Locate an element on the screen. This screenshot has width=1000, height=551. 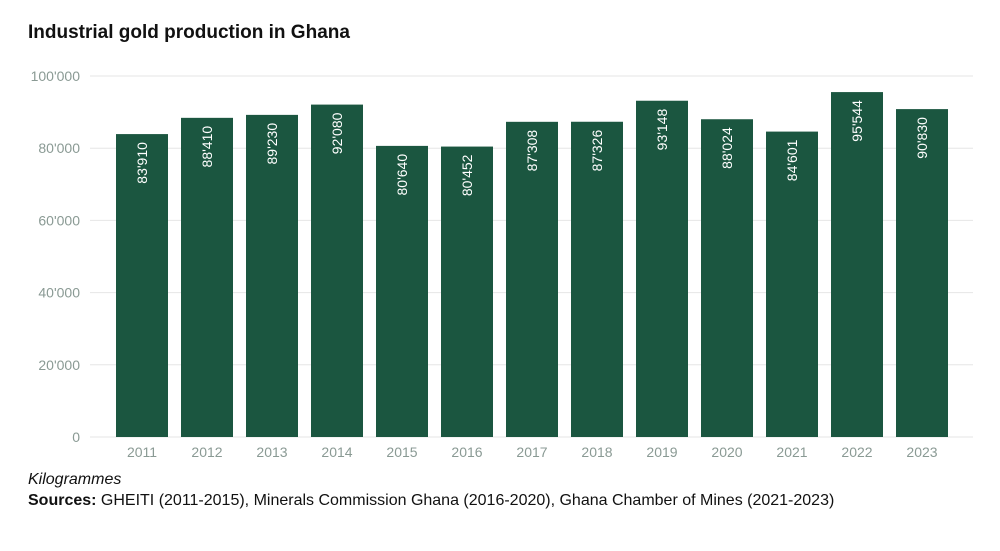
bar-2021 is located at coordinates (792, 284).